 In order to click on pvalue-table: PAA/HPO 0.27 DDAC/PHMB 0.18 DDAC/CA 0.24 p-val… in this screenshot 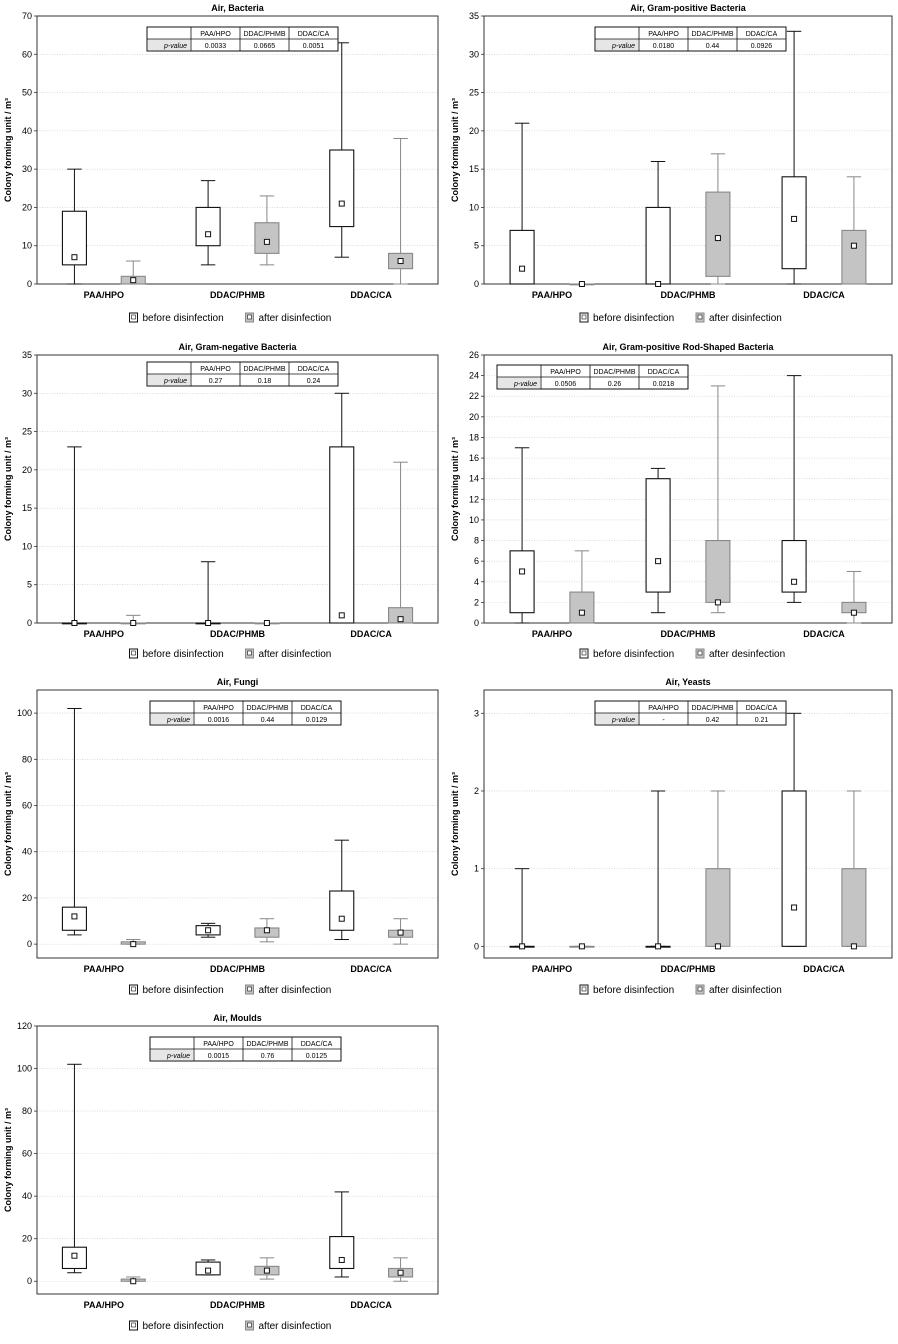, I will do `click(242, 374)`.